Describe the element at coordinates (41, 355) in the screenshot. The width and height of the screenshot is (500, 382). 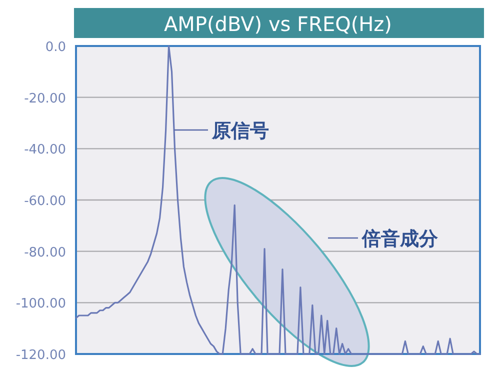
I see `y-tick-label: -120.00` at that location.